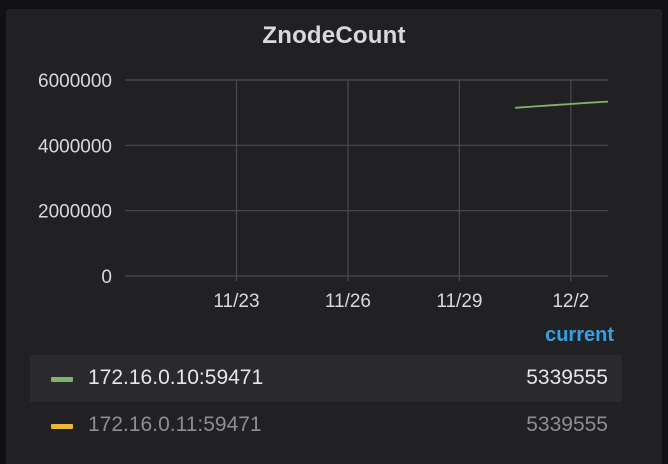 Image resolution: width=668 pixels, height=464 pixels. Describe the element at coordinates (75, 179) in the screenshot. I see `y-axis-ticks: 0 2000000 4000000 6000000` at that location.